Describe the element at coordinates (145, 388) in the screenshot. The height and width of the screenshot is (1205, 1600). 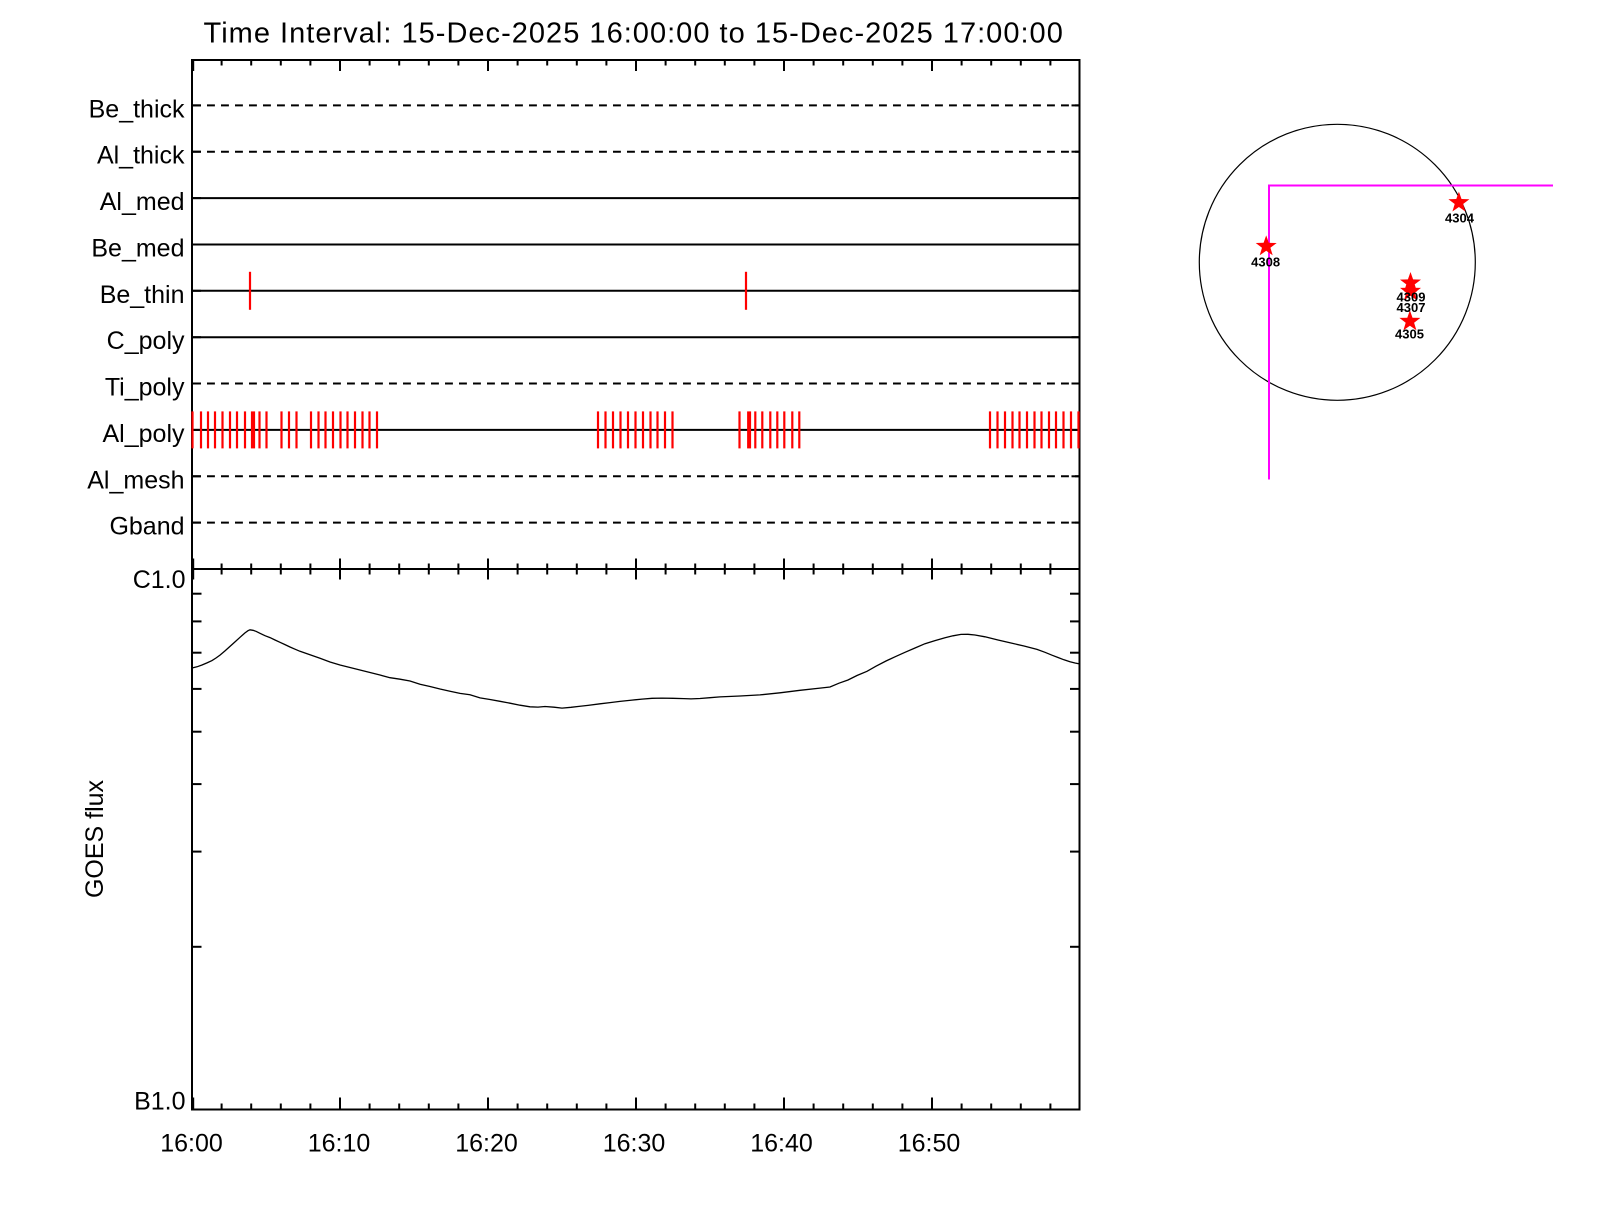
I see `svg-text: Ti_poly` at that location.